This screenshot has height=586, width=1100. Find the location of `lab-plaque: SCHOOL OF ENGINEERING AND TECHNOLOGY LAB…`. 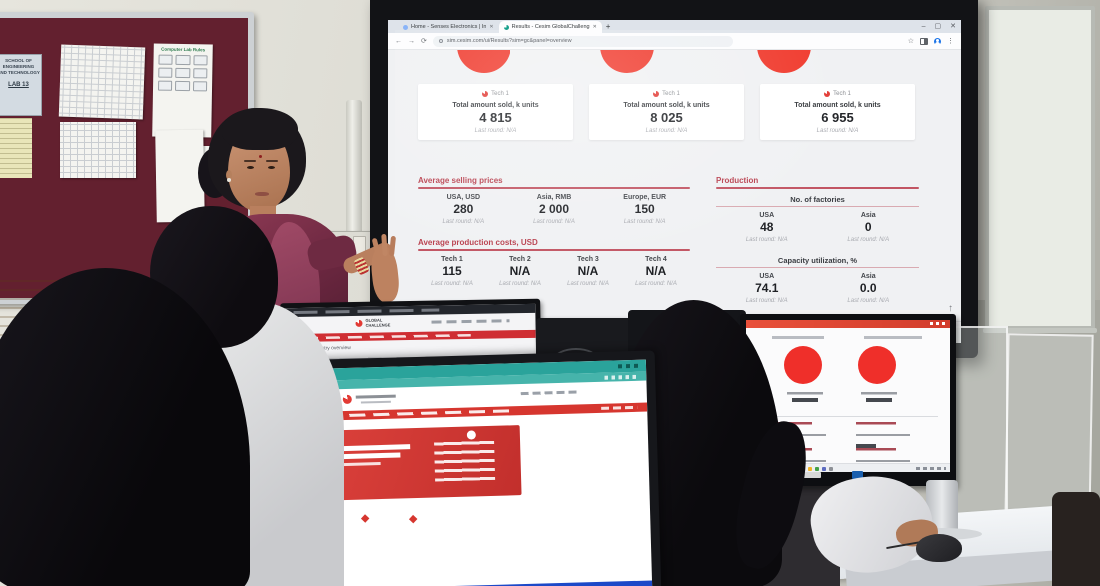

lab-plaque: SCHOOL OF ENGINEERING AND TECHNOLOGY LAB… is located at coordinates (21, 85).